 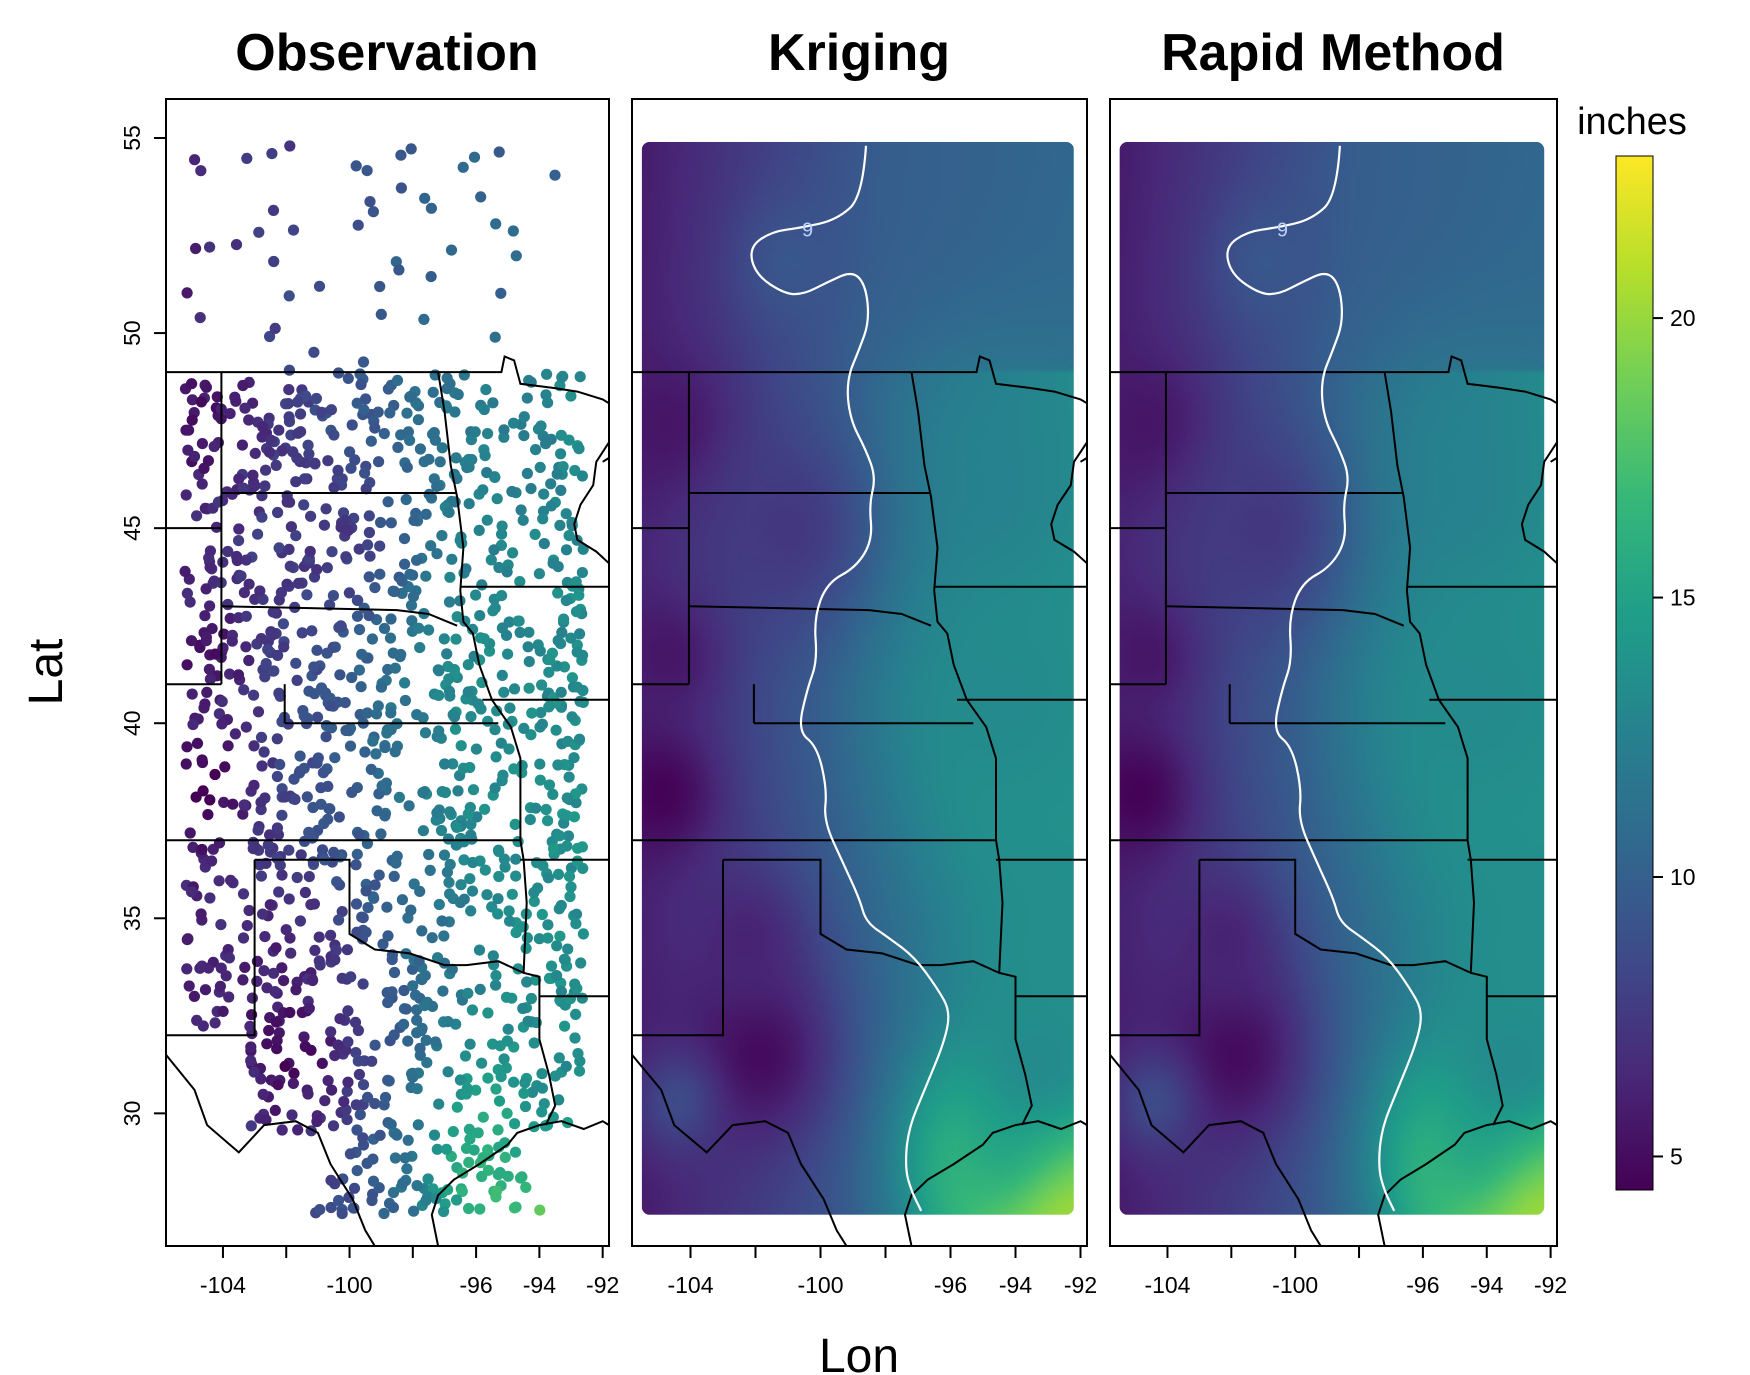 I want to click on x-tick-label: -100, so click(x=1295, y=1285).